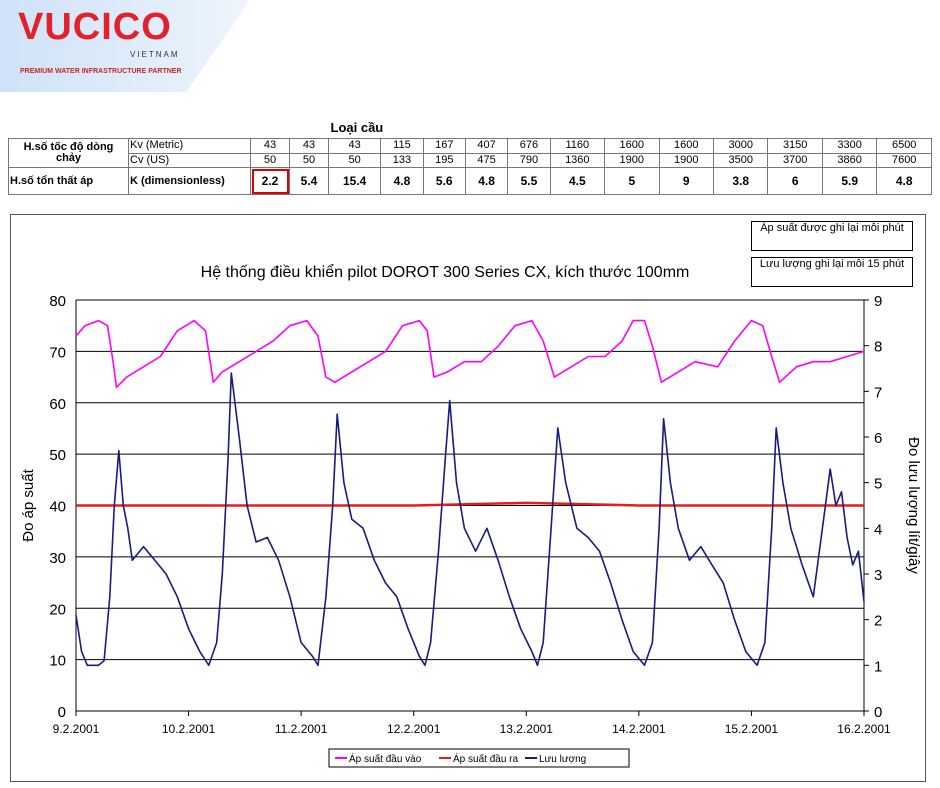 The height and width of the screenshot is (788, 940). I want to click on table-cell-kv-3: 115, so click(402, 146).